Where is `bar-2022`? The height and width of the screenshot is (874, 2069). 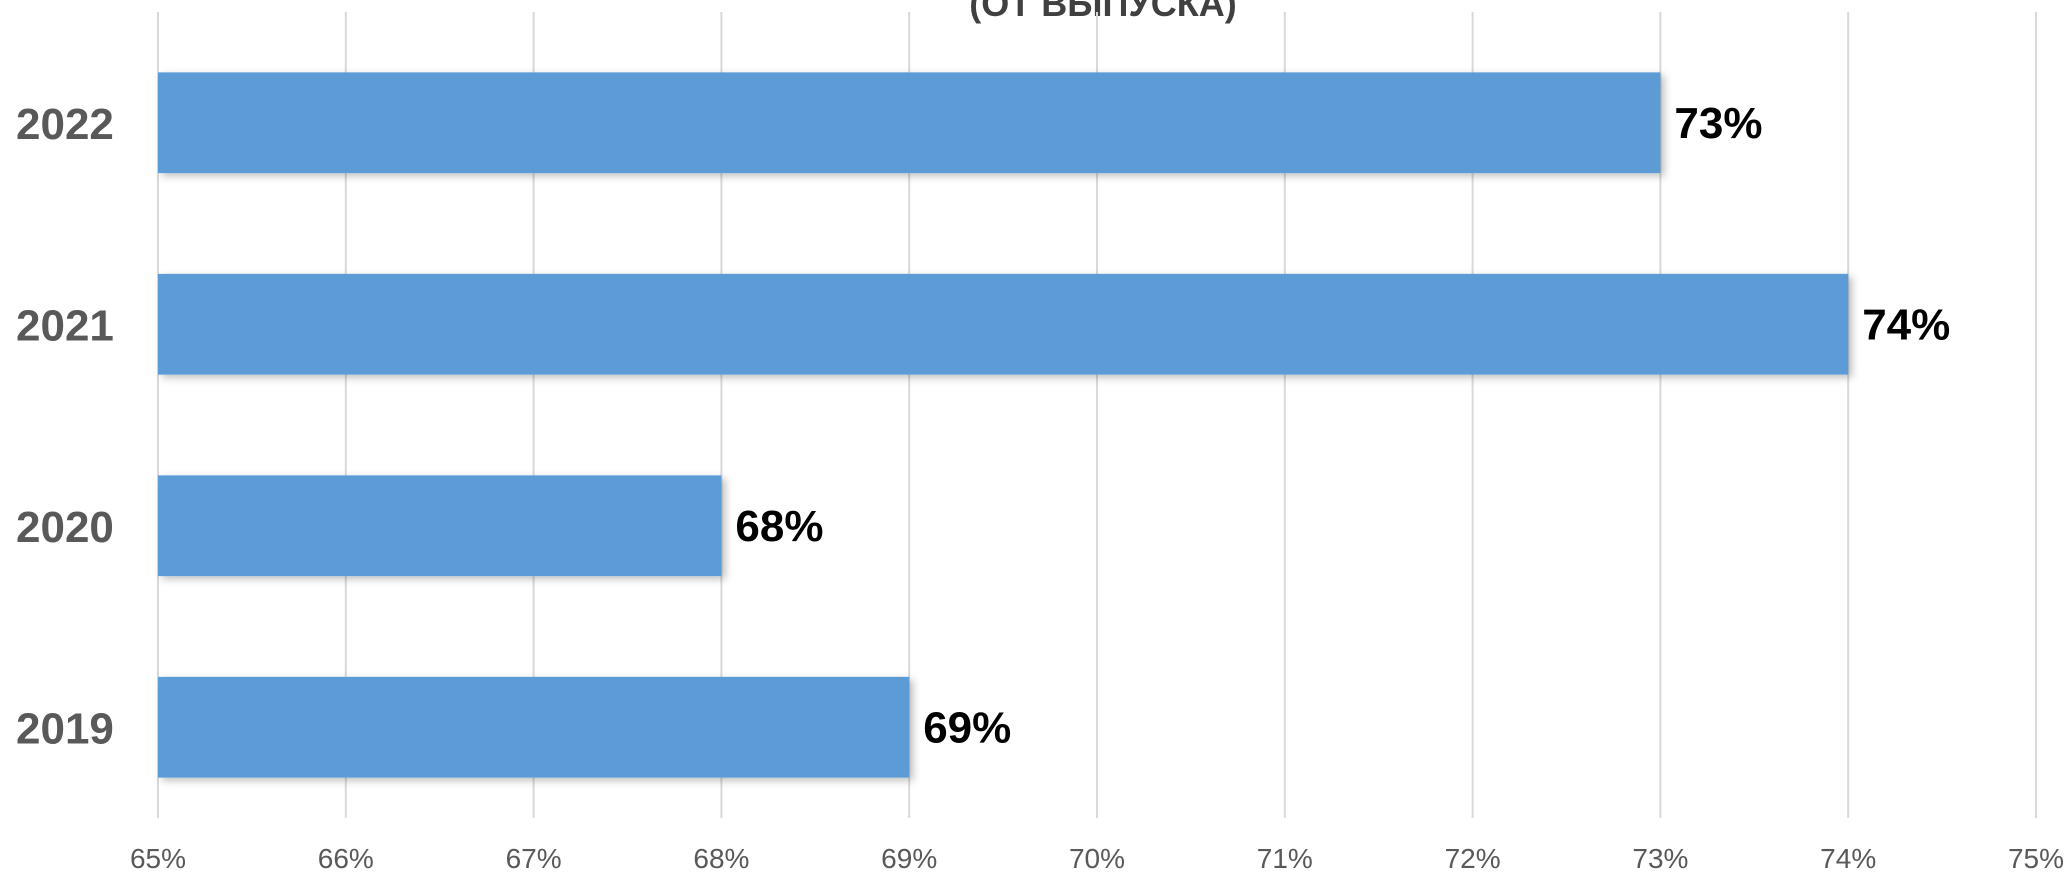 bar-2022 is located at coordinates (909, 123).